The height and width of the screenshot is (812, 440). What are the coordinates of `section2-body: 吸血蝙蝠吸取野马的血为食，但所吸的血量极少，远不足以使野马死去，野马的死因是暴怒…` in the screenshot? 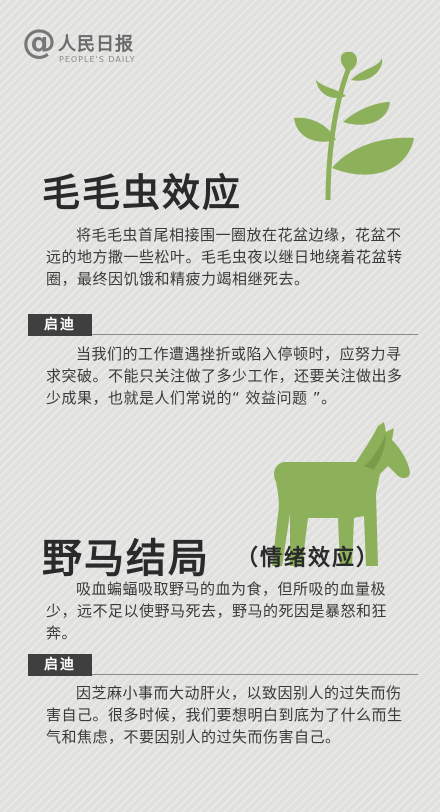 It's located at (217, 611).